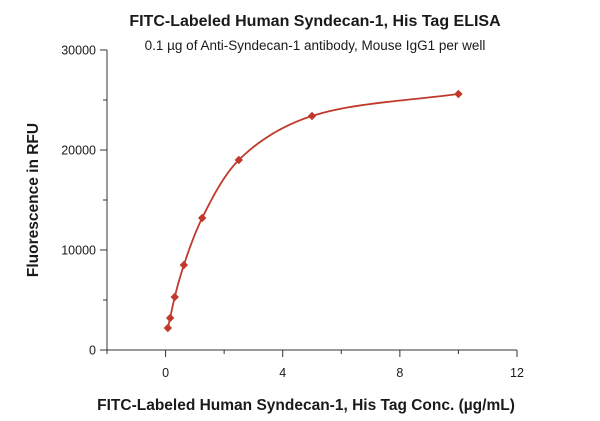 The height and width of the screenshot is (421, 600). What do you see at coordinates (78, 251) in the screenshot?
I see `y-tick-label: 10000` at bounding box center [78, 251].